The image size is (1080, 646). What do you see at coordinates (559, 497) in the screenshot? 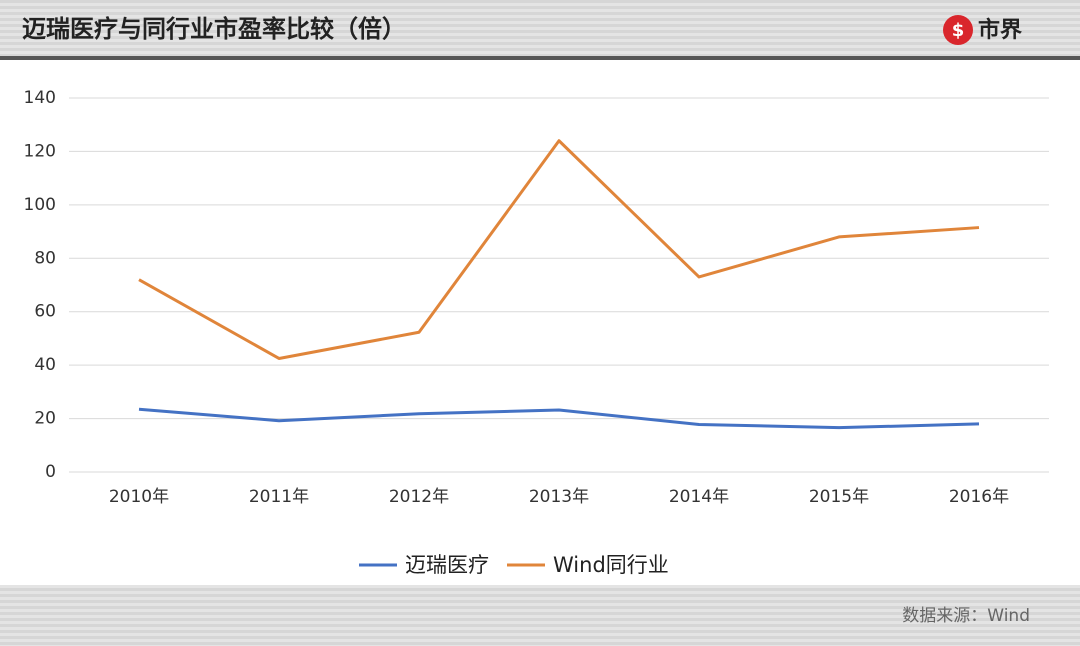
I see `x-tick-label: 2013年` at bounding box center [559, 497].